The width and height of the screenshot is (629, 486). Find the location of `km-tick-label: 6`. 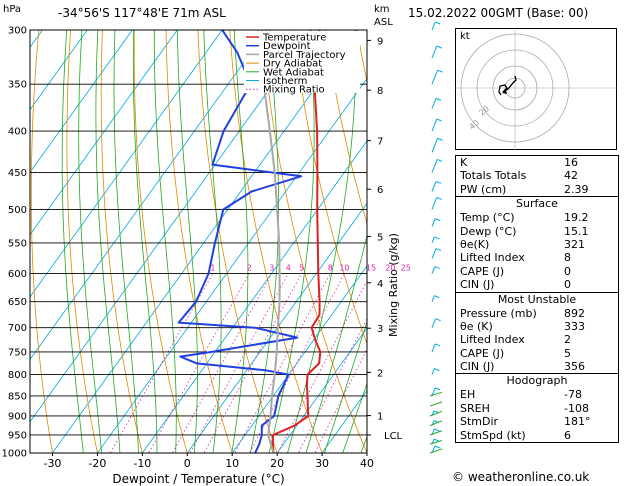

km-tick-label: 6 is located at coordinates (380, 190).